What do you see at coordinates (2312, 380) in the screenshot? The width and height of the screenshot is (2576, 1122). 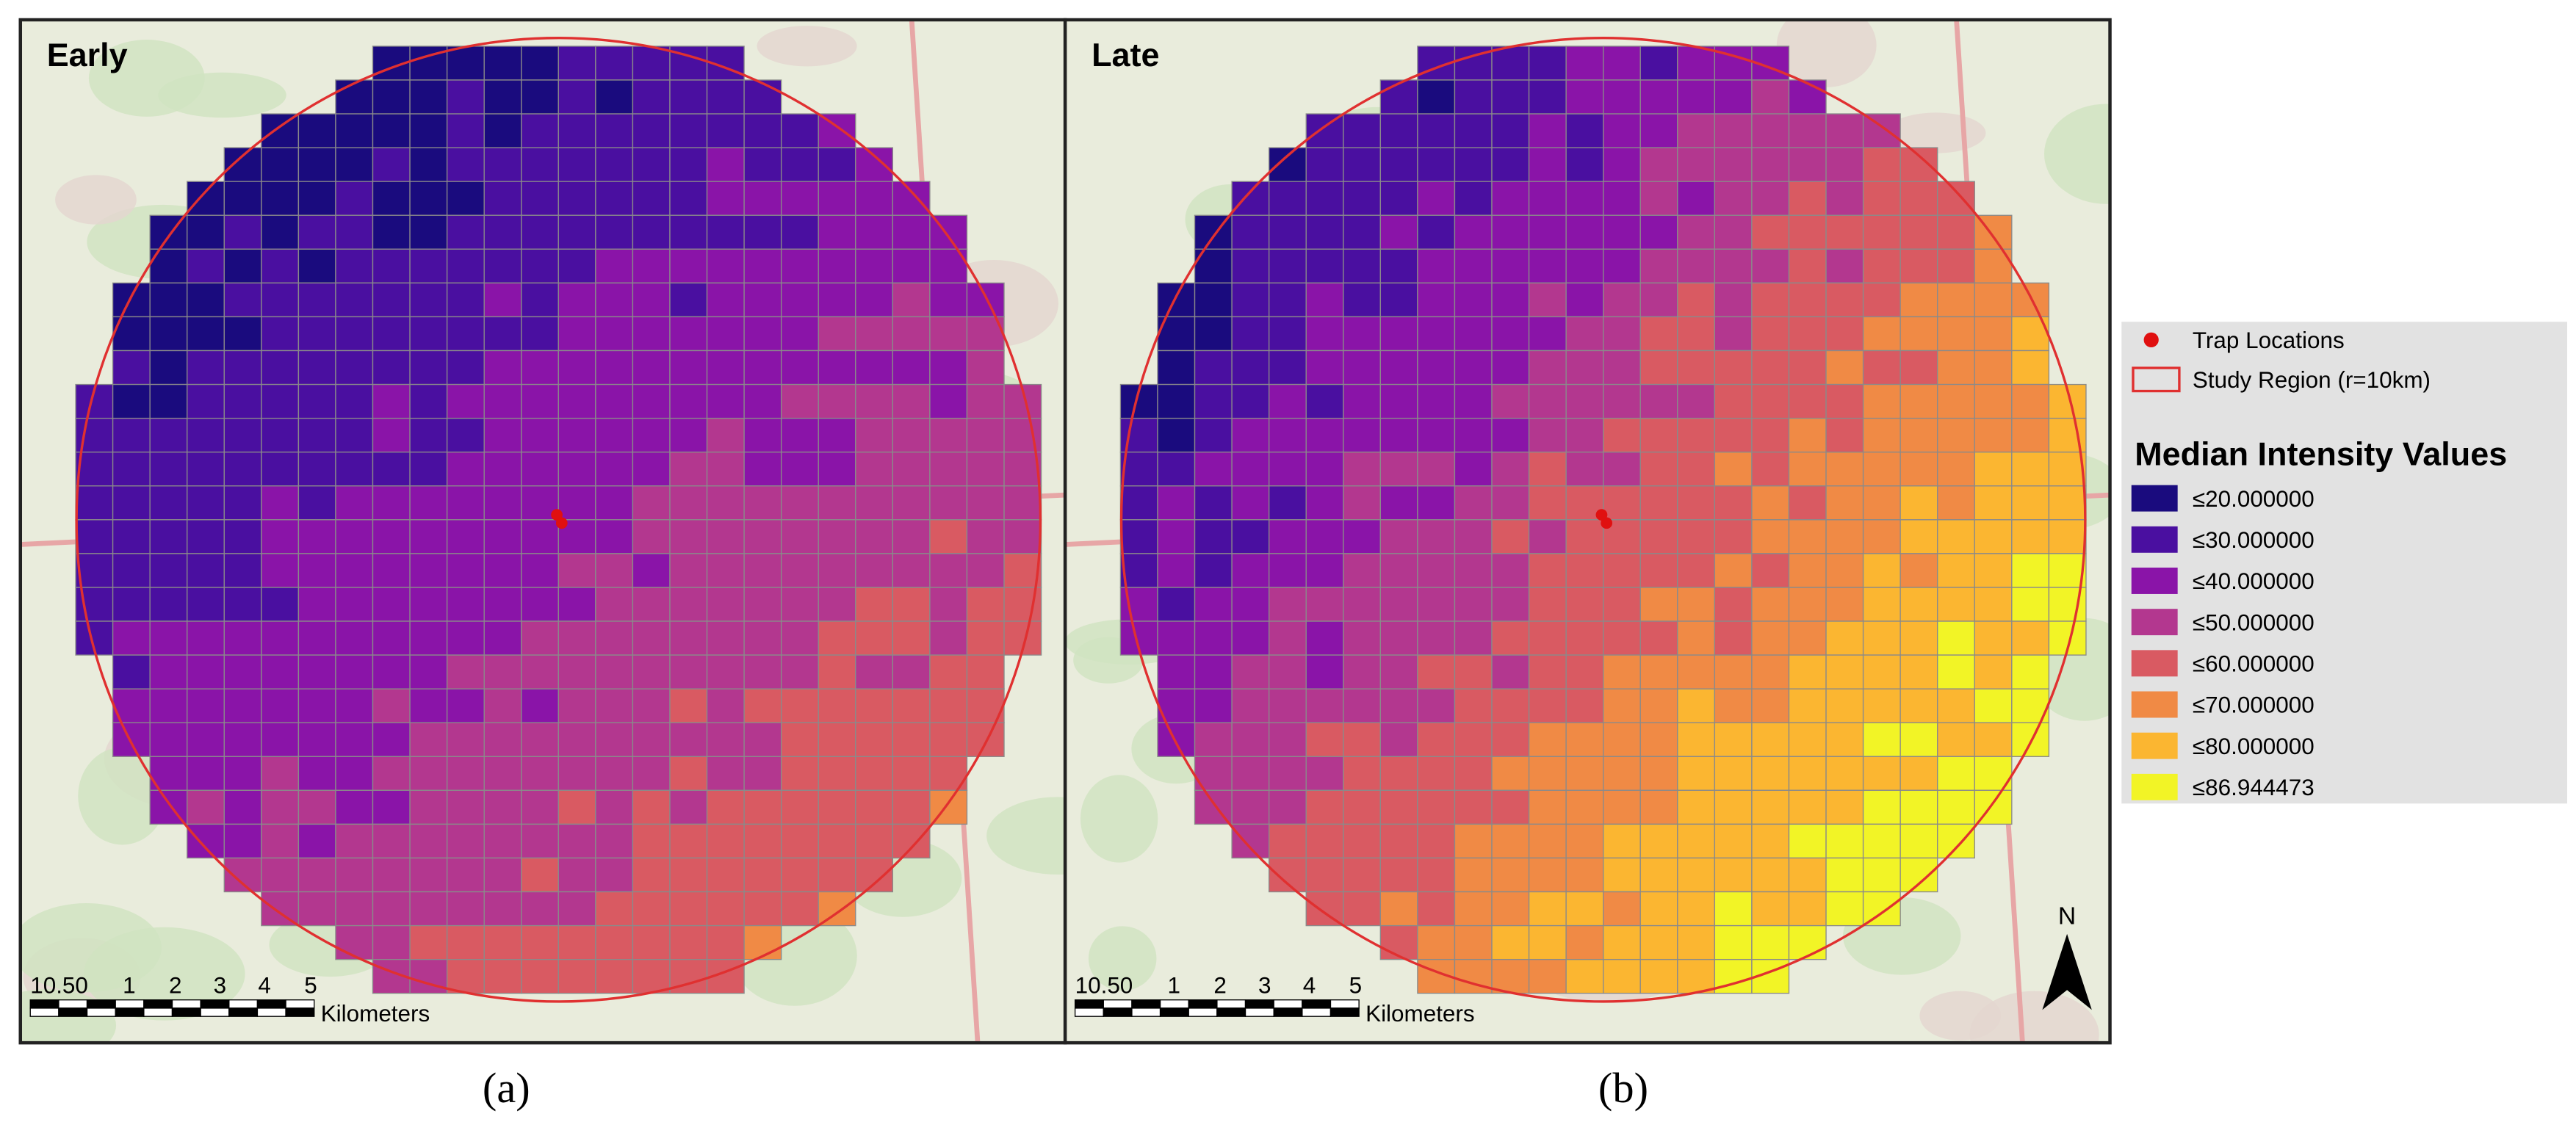 I see `legend-region-label: Study Region (r=10km)` at bounding box center [2312, 380].